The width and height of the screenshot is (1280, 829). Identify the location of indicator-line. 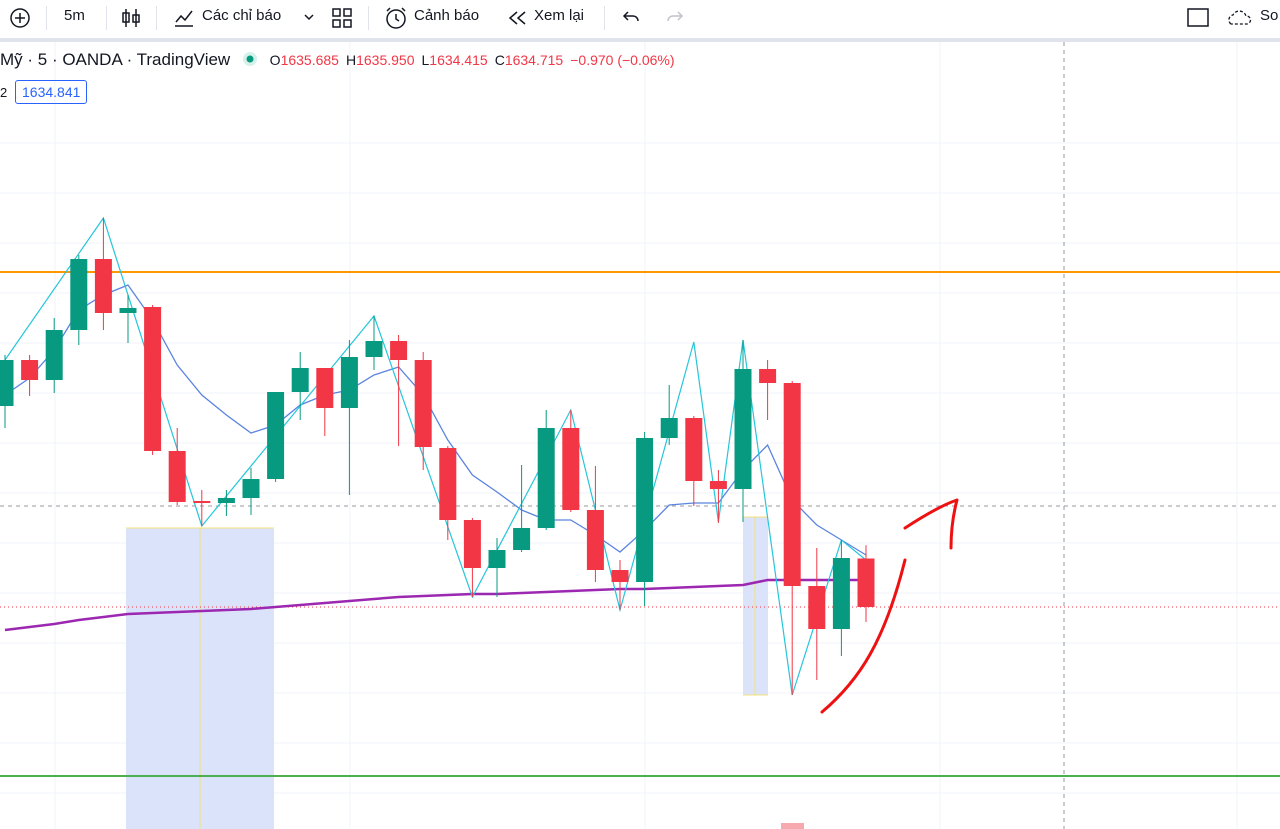
(435, 605).